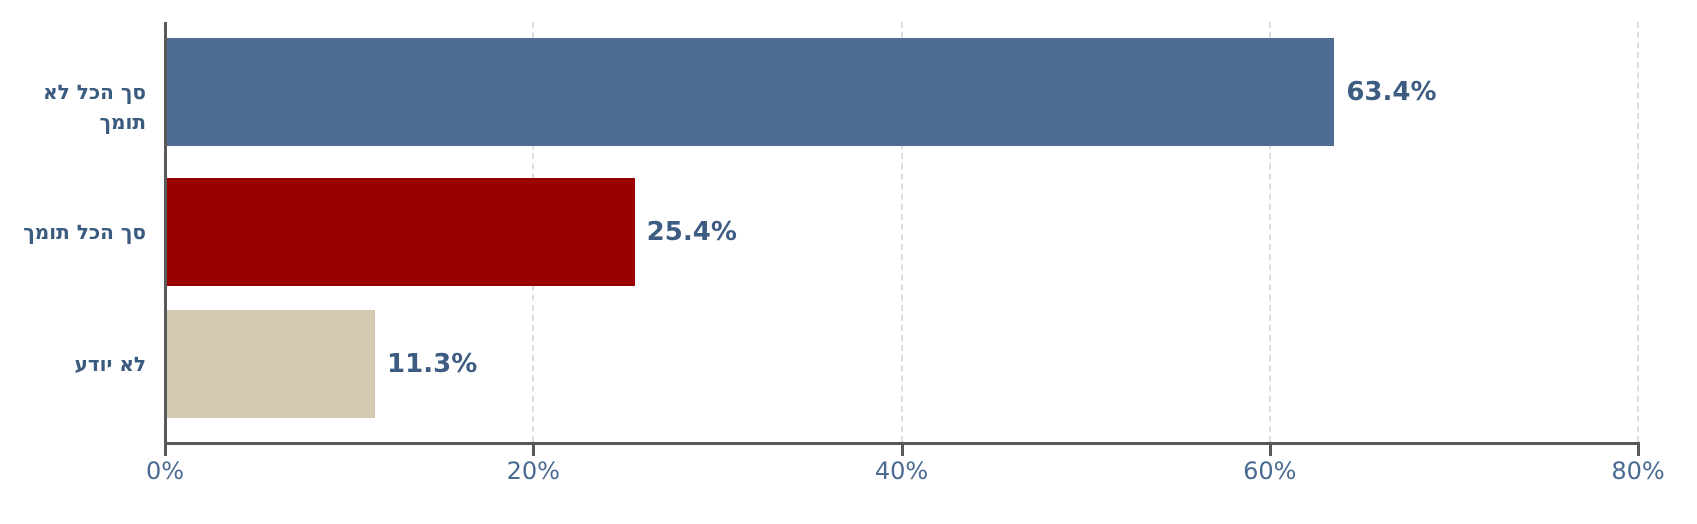 Image resolution: width=1697 pixels, height=524 pixels. What do you see at coordinates (691, 232) in the screenshot?
I see `value-label: 25.4%` at bounding box center [691, 232].